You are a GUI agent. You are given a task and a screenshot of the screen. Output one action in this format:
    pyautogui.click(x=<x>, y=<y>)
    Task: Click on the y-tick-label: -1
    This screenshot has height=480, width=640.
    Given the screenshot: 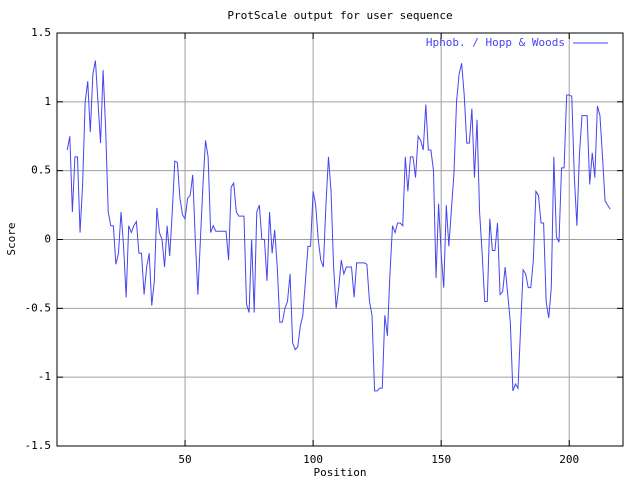 What is the action you would take?
    pyautogui.click(x=44, y=376)
    